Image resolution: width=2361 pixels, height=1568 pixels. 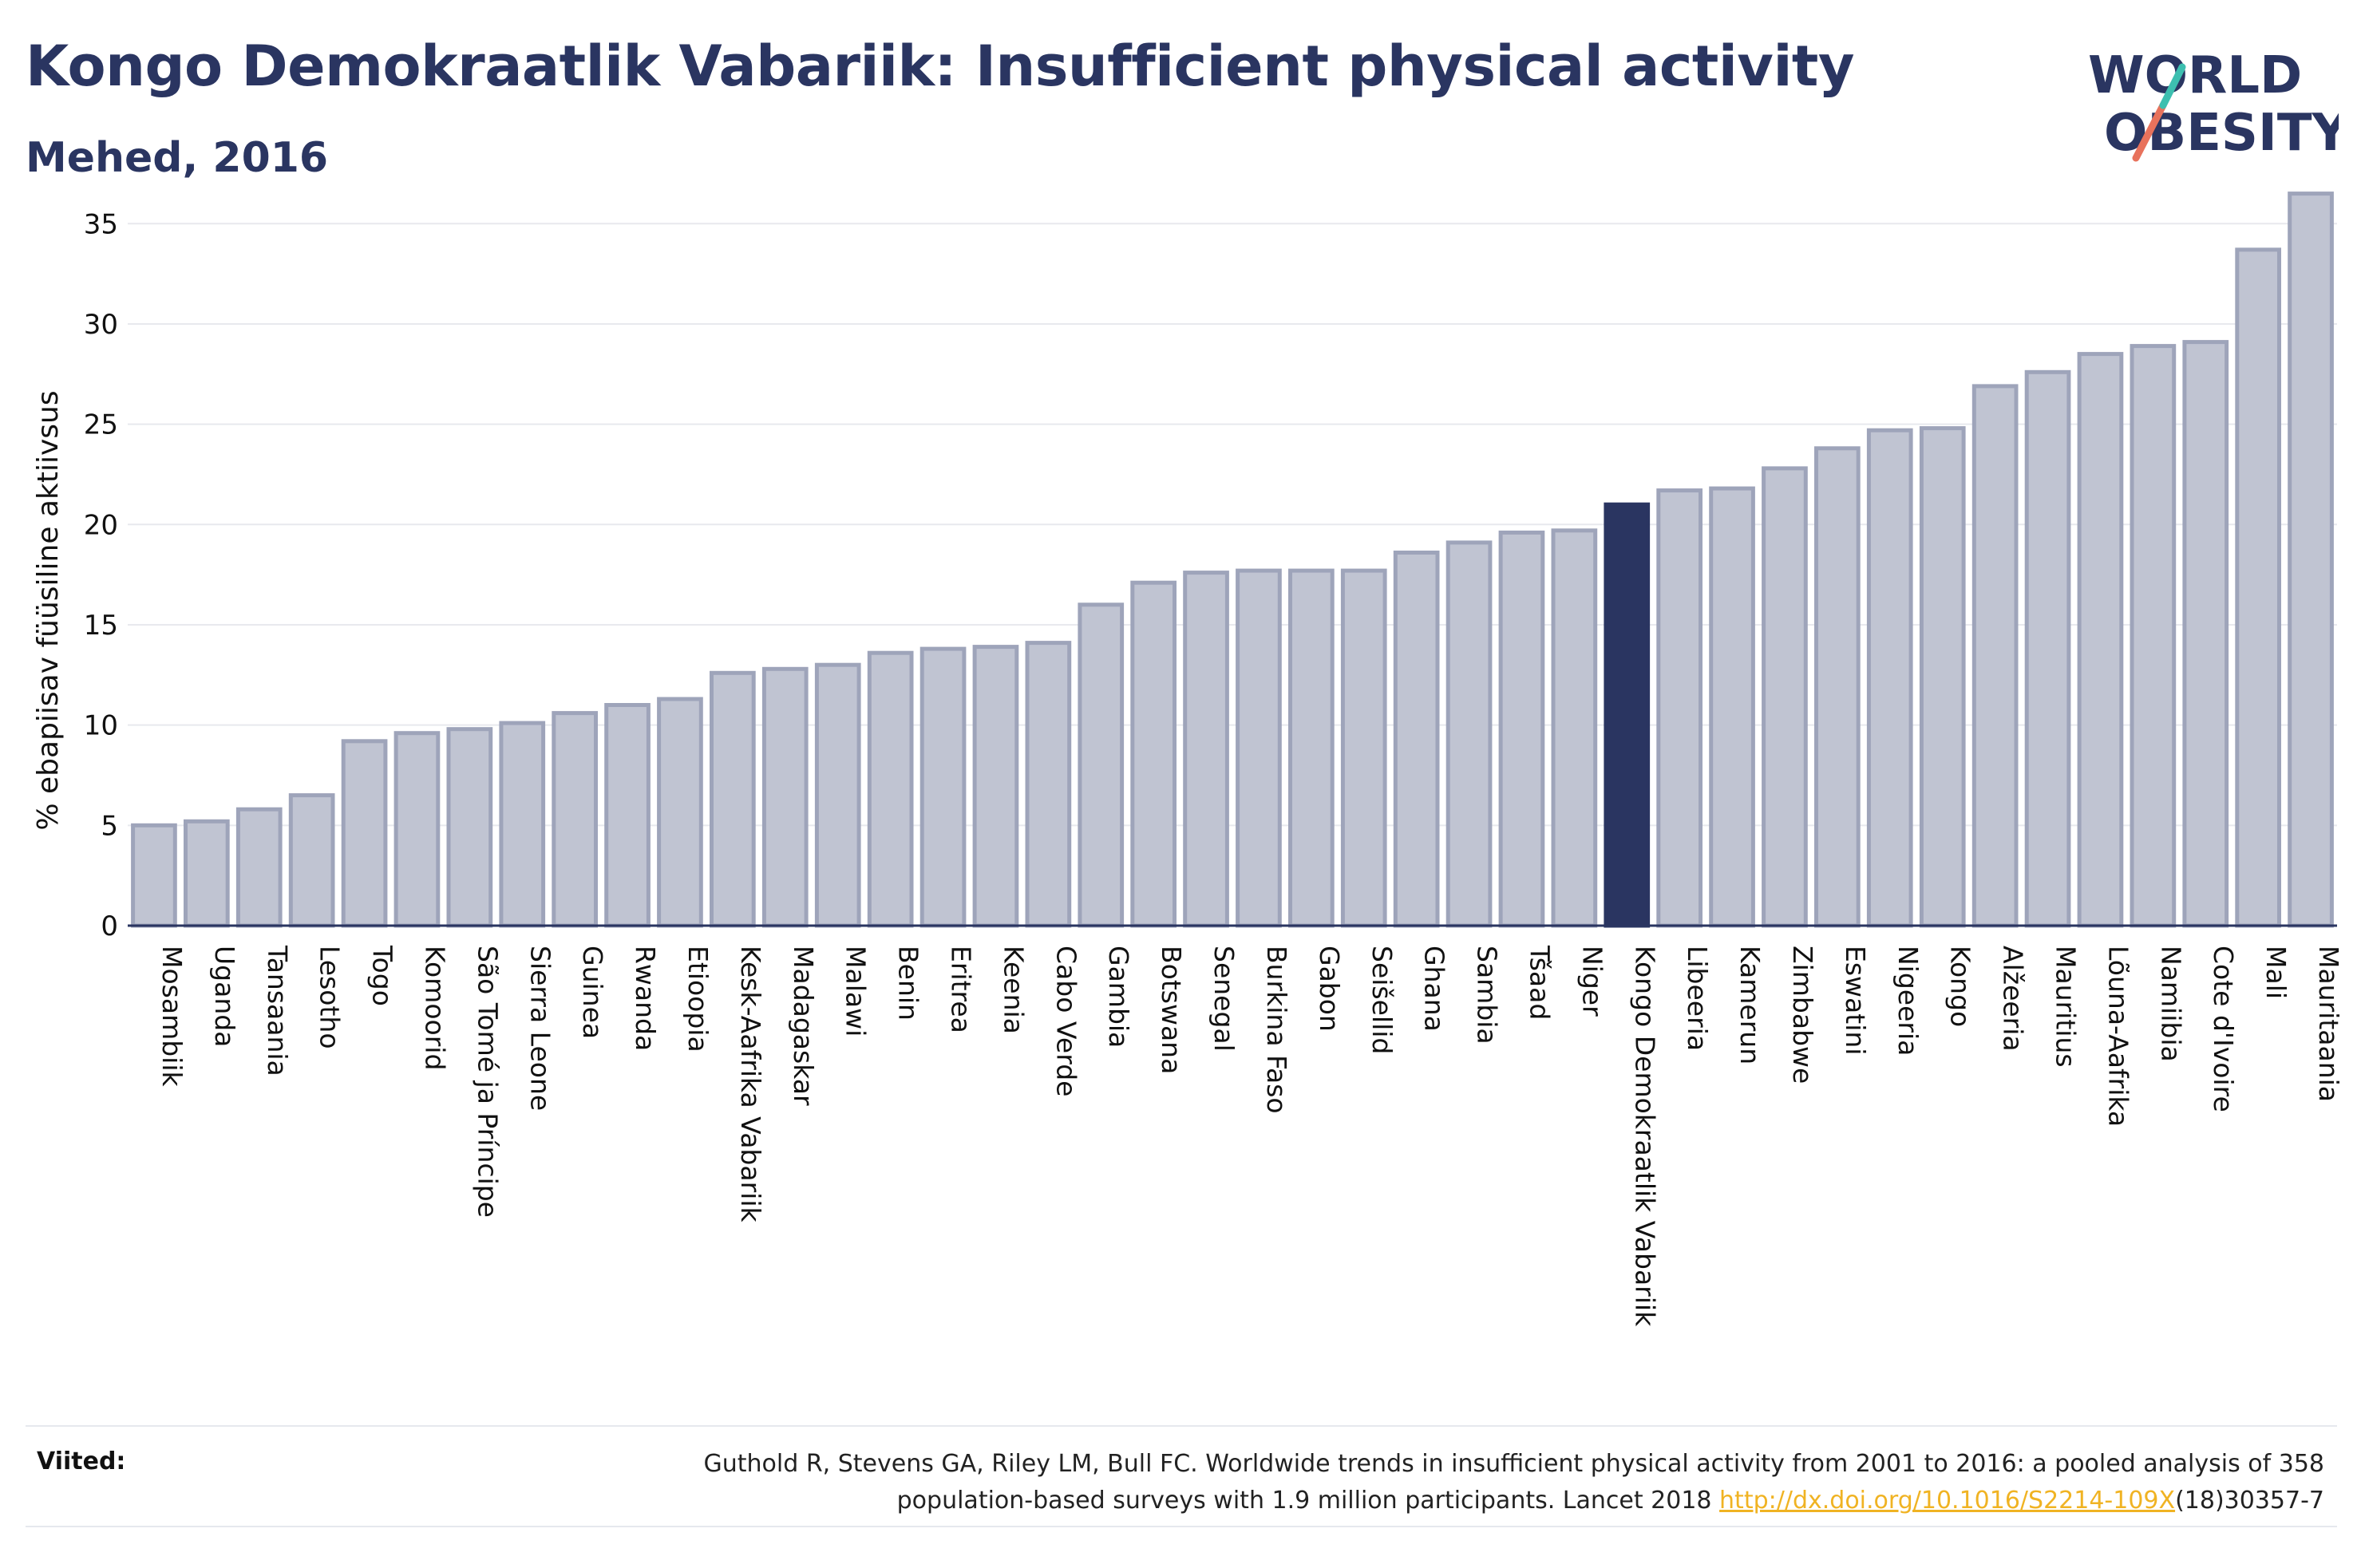 I want to click on x-tick-label: Mali, so click(x=2276, y=972).